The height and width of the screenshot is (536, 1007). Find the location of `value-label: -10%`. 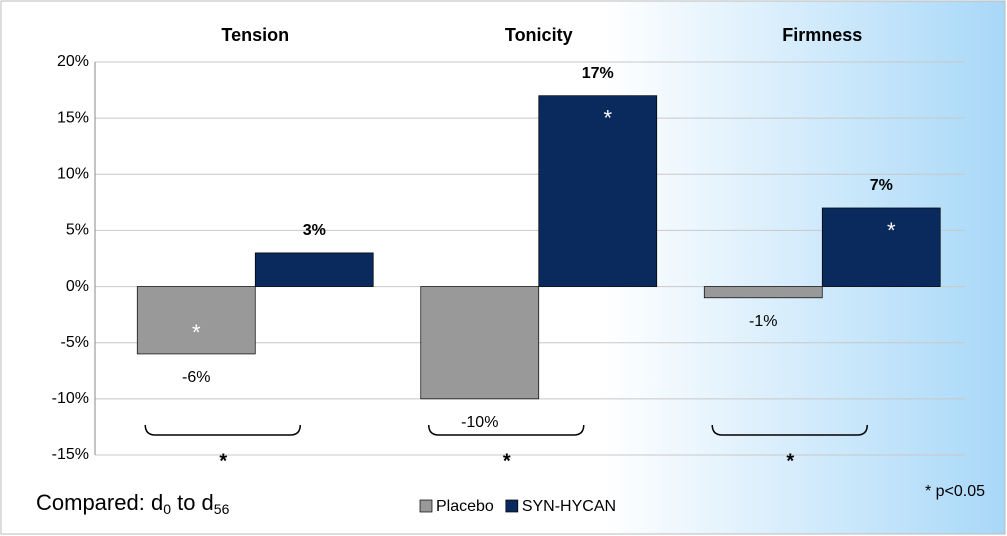

value-label: -10% is located at coordinates (479, 422).